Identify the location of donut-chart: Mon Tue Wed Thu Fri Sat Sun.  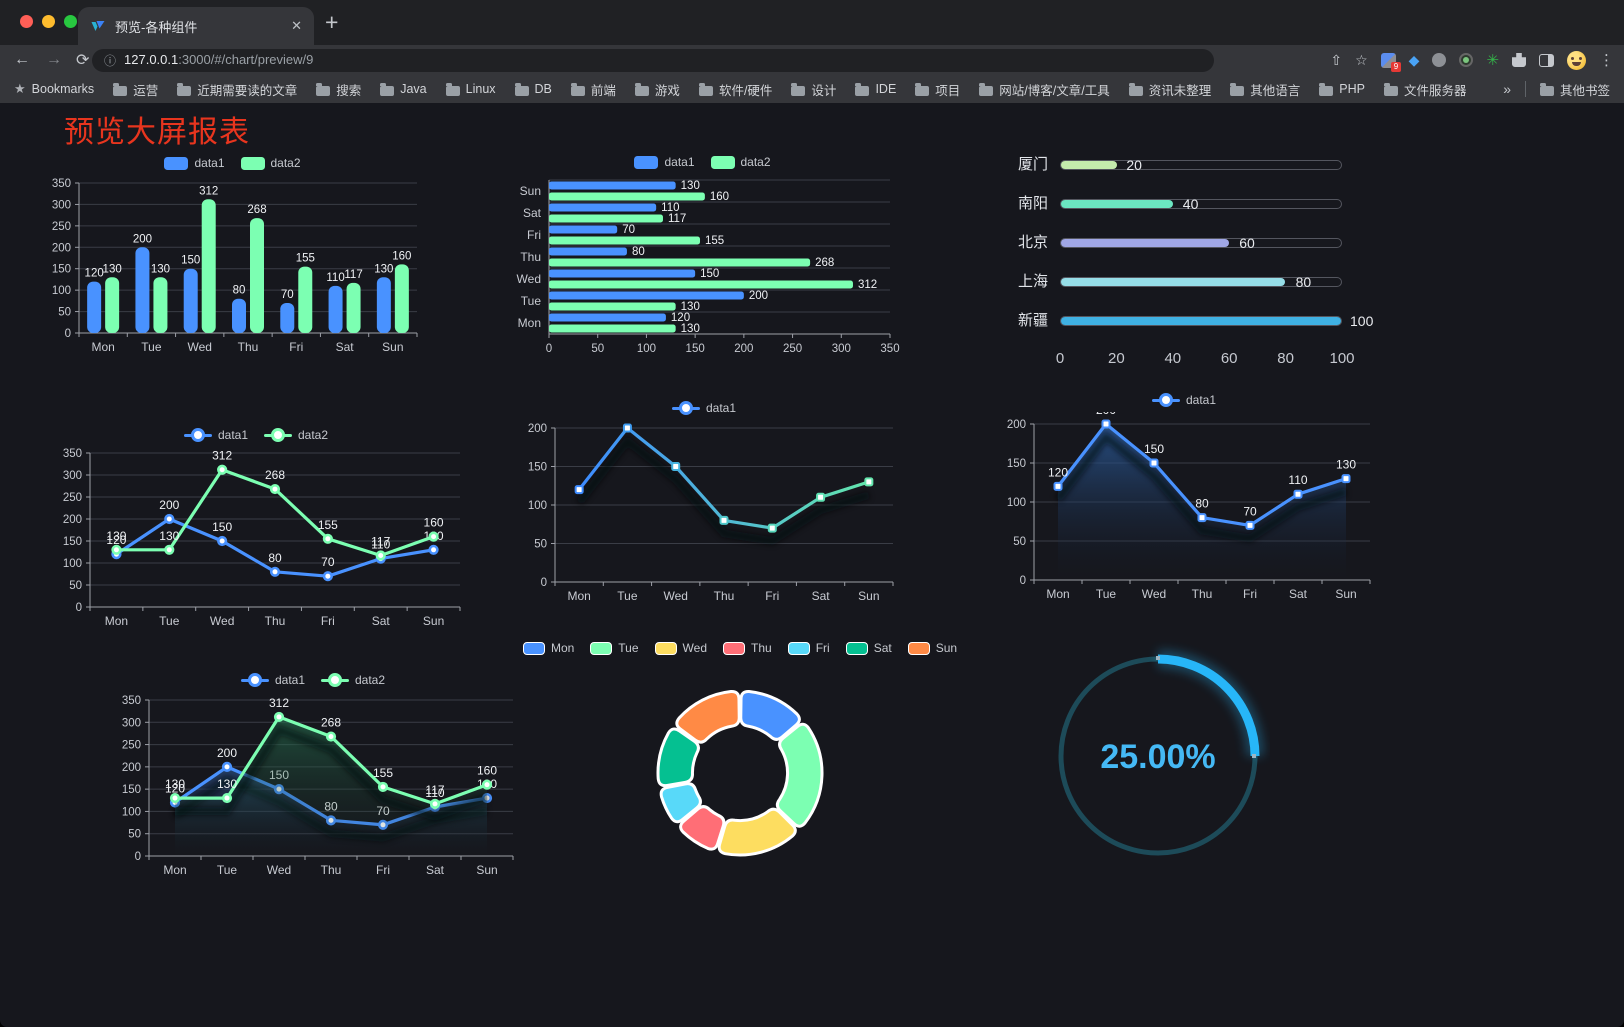
(739, 766).